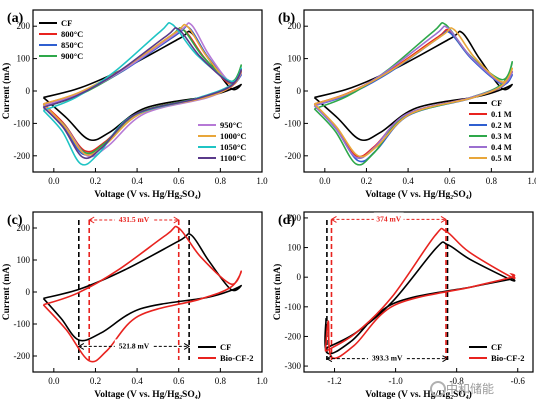 This screenshot has height=409, width=536. I want to click on legend-label: 0.1 M, so click(501, 114).